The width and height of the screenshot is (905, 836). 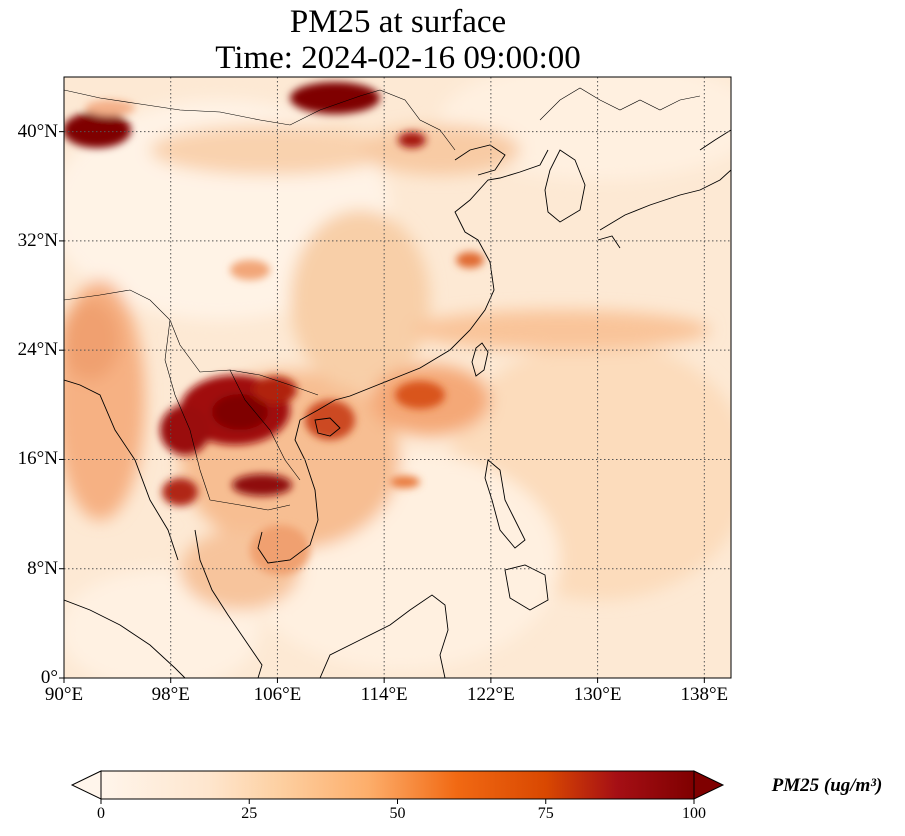 What do you see at coordinates (526, 587) in the screenshot?
I see `philippines-mindanao` at bounding box center [526, 587].